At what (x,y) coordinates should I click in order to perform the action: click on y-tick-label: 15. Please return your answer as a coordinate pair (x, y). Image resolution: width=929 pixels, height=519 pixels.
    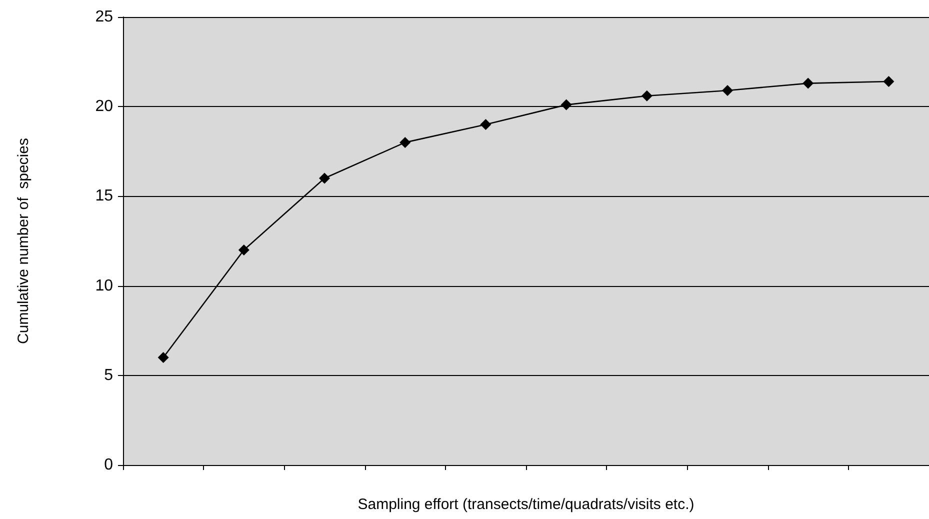
    Looking at the image, I should click on (104, 196).